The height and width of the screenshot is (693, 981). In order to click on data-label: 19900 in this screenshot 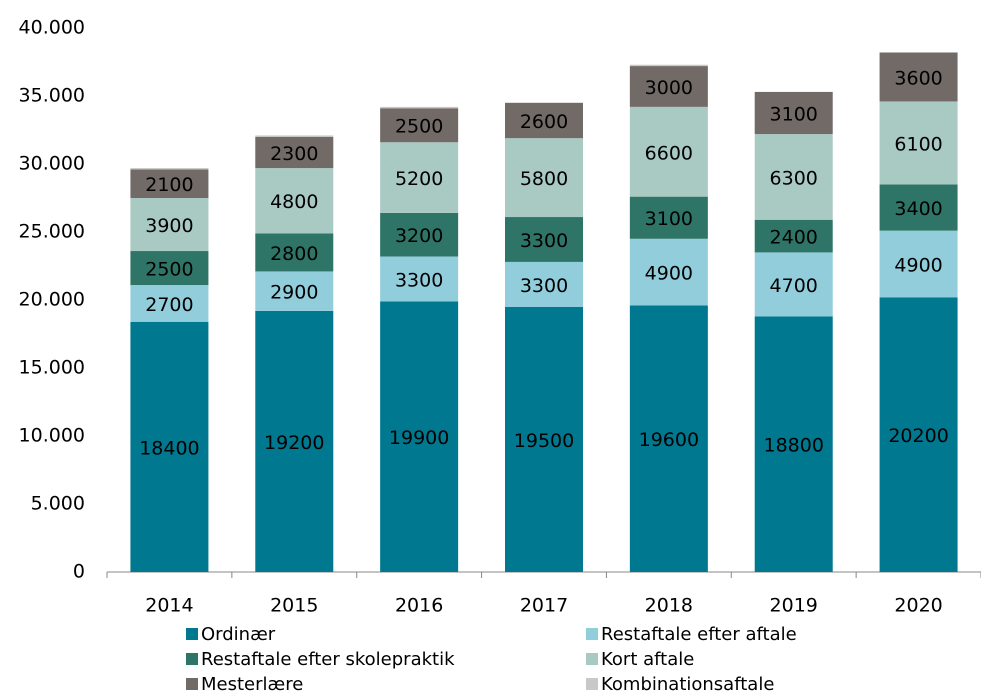, I will do `click(419, 438)`.